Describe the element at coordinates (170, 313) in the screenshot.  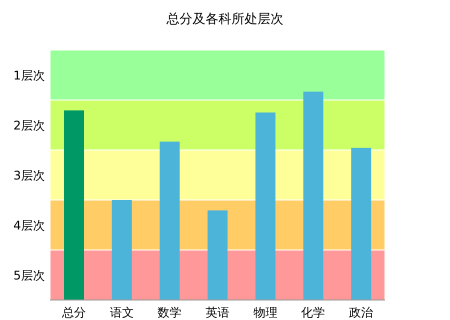
I see `x-tick-label: 数学` at that location.